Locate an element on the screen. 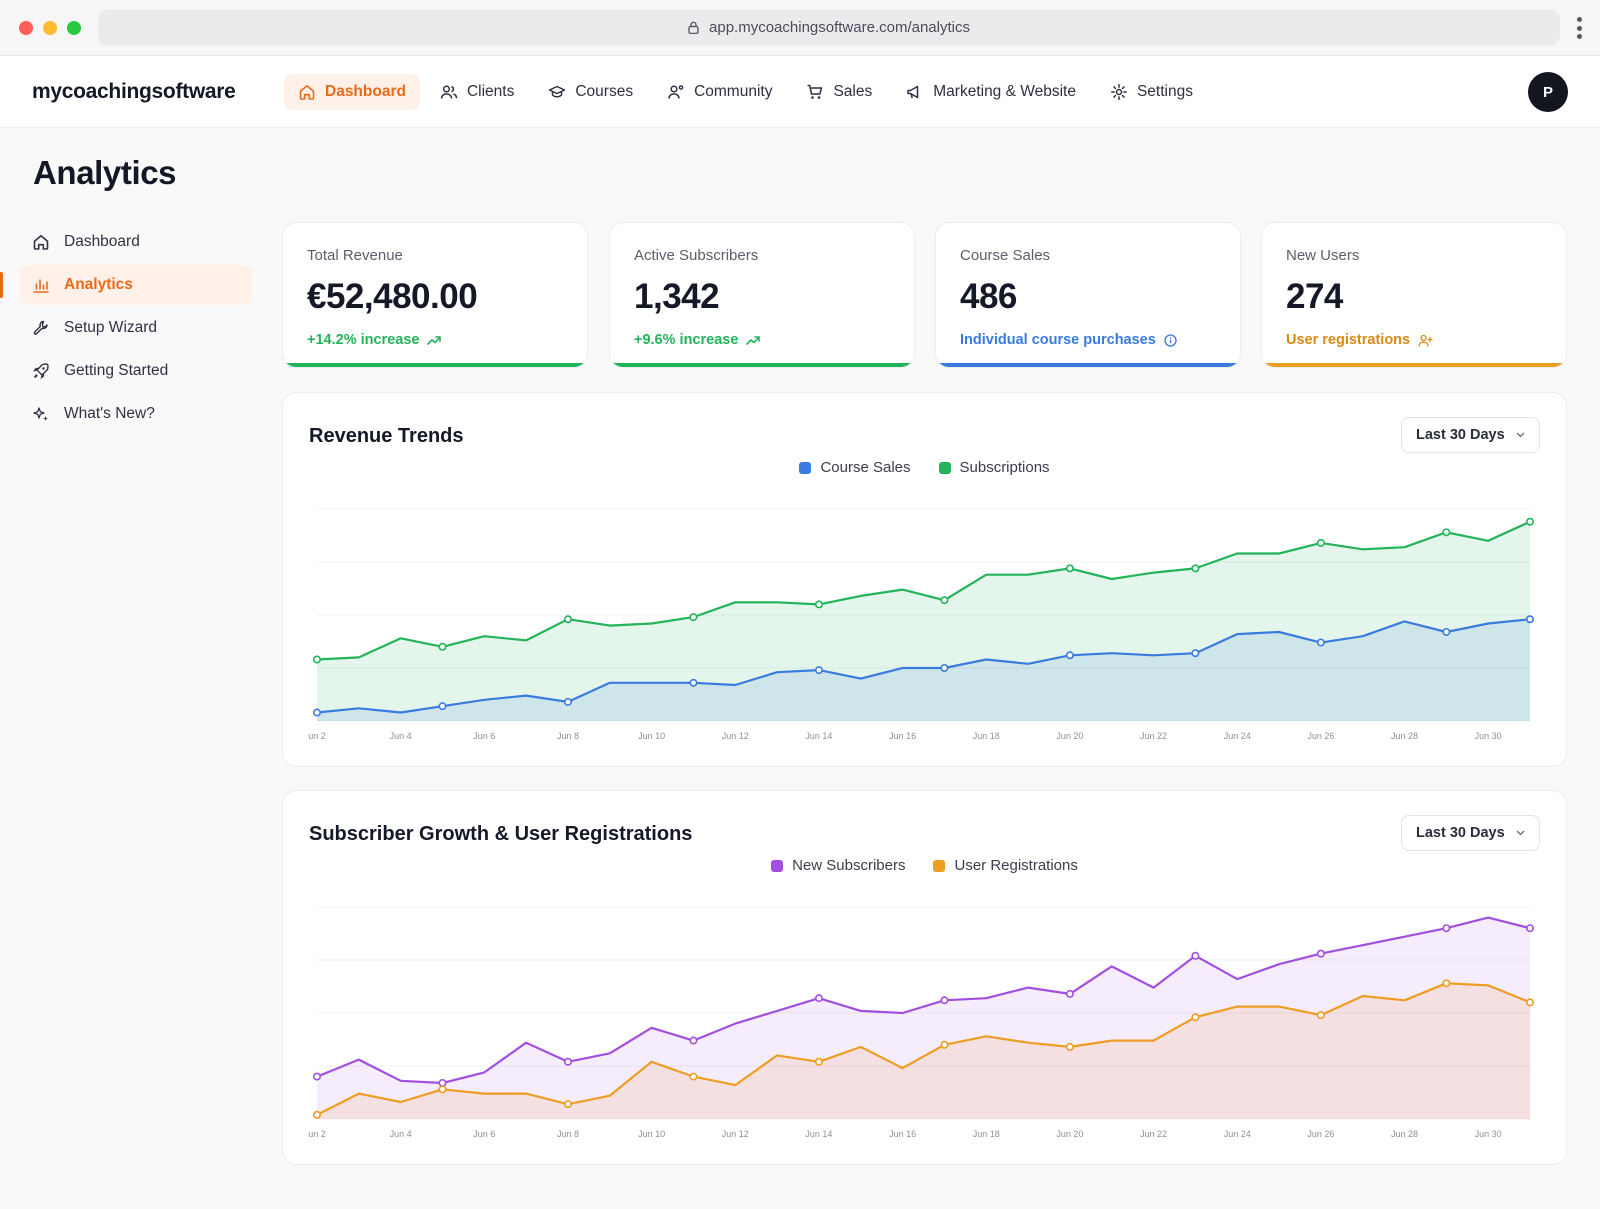 The width and height of the screenshot is (1600, 1209). x-tick-label: Jun 8 is located at coordinates (568, 736).